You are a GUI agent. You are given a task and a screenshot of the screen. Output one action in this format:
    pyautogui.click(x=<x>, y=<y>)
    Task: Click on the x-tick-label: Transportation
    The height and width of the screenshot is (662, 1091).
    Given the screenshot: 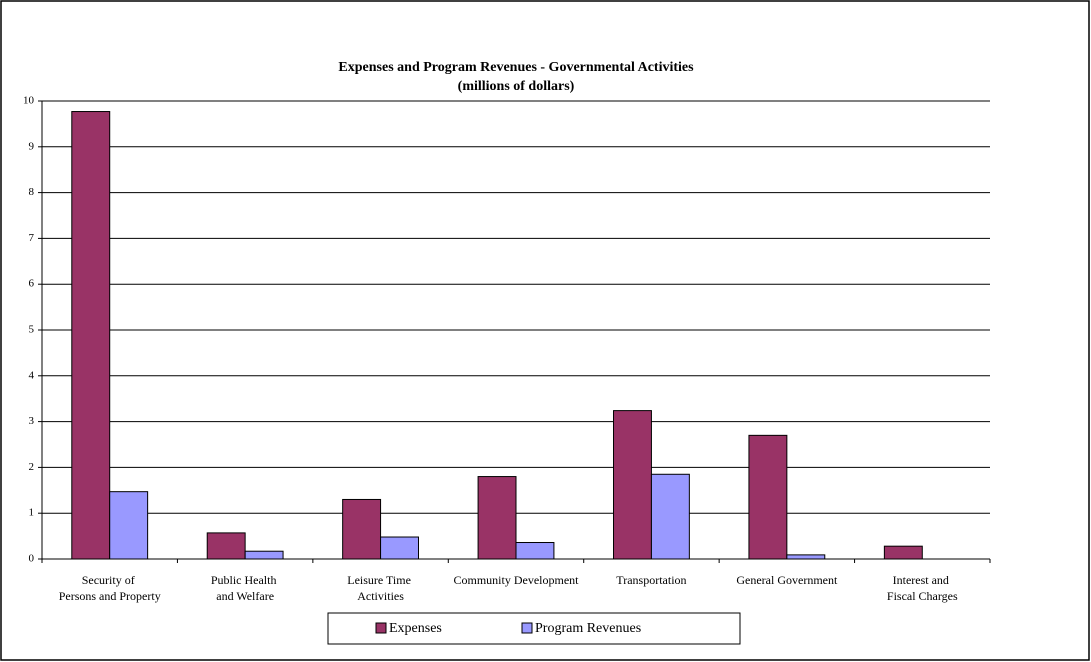 What is the action you would take?
    pyautogui.click(x=651, y=580)
    